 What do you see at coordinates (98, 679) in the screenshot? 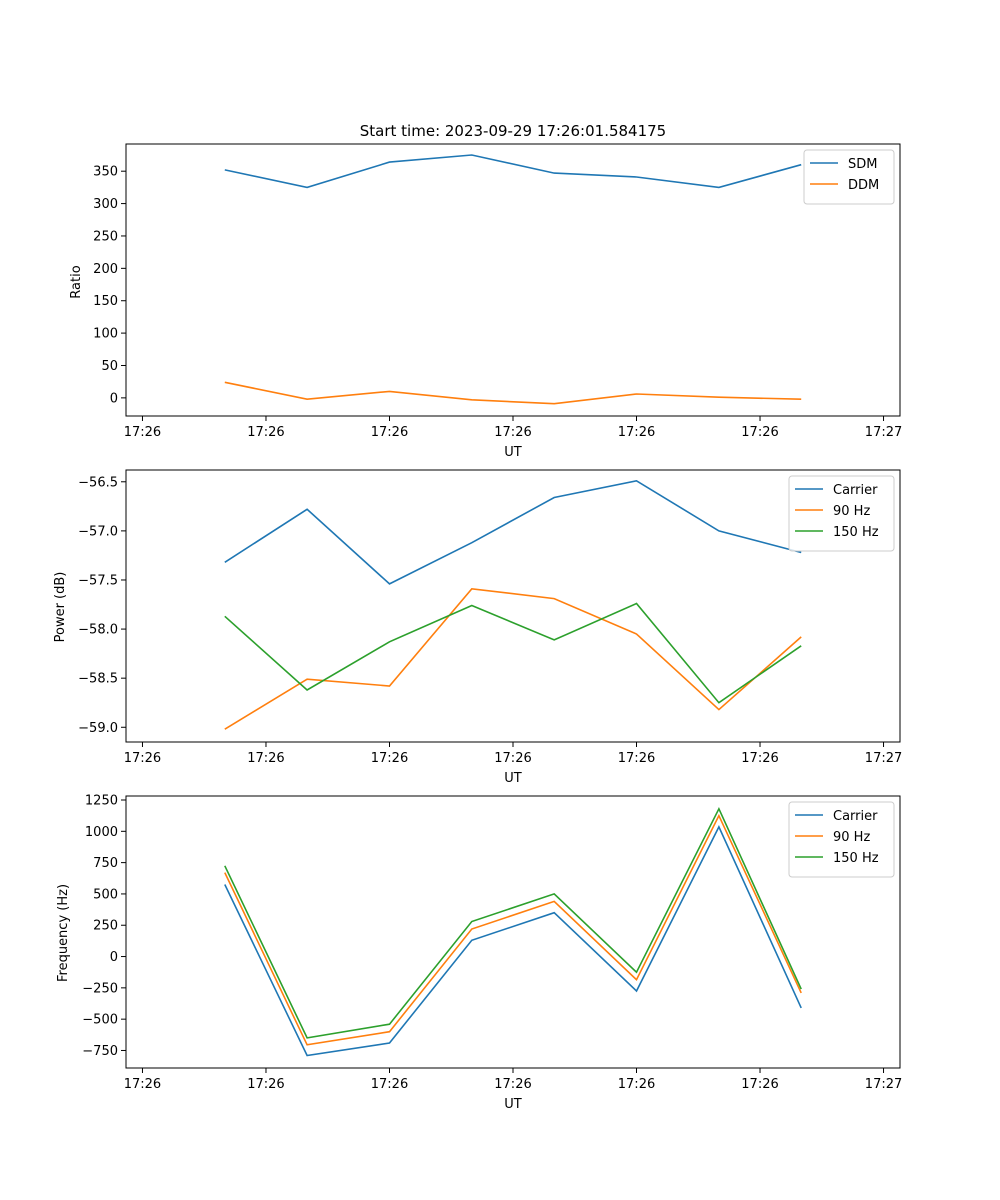
I see `y-tick-label: −58.5` at bounding box center [98, 679].